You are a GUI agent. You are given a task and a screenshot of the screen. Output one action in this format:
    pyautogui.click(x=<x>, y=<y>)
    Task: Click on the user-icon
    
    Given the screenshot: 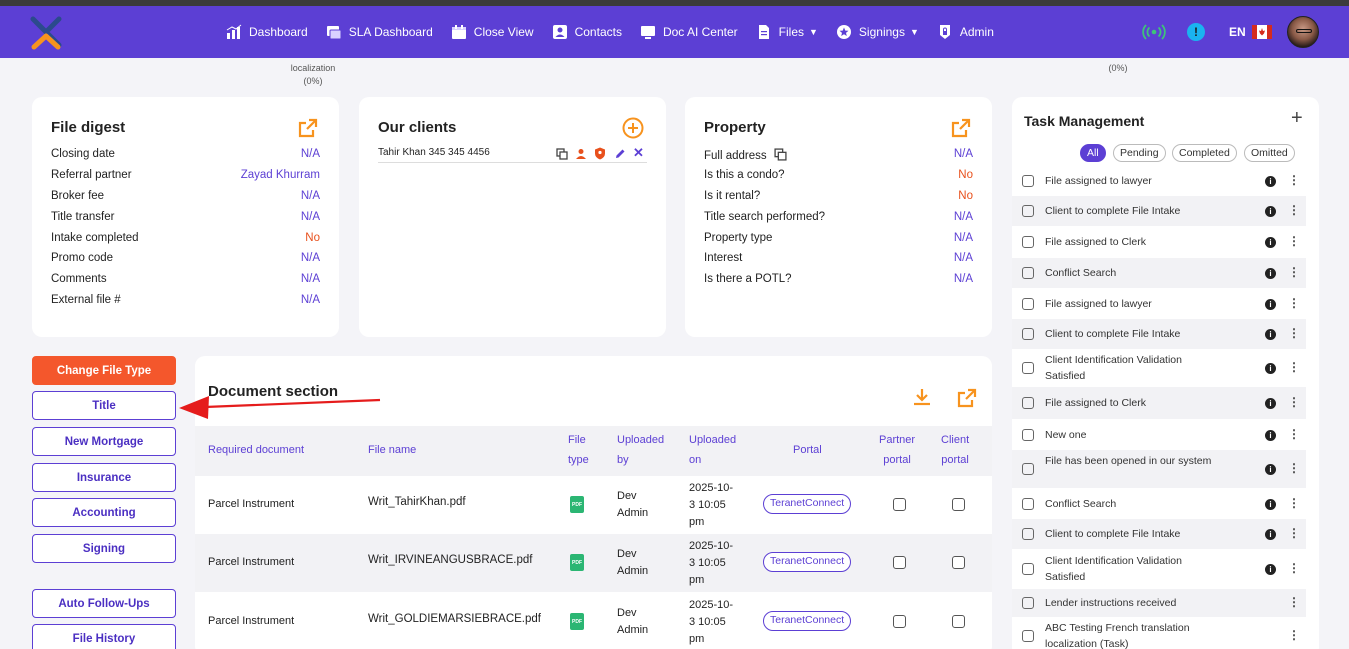 What is the action you would take?
    pyautogui.click(x=581, y=154)
    